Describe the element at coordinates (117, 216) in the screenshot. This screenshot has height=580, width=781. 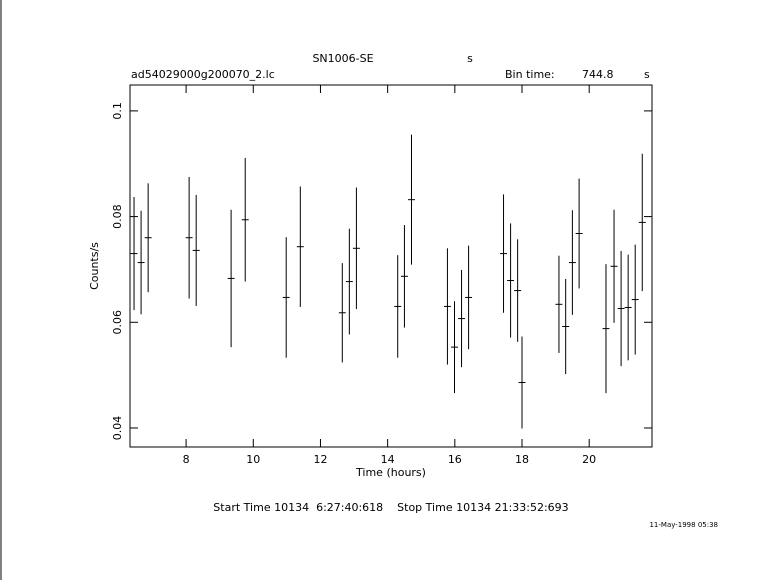
I see `y-tick-label: 0.08` at that location.